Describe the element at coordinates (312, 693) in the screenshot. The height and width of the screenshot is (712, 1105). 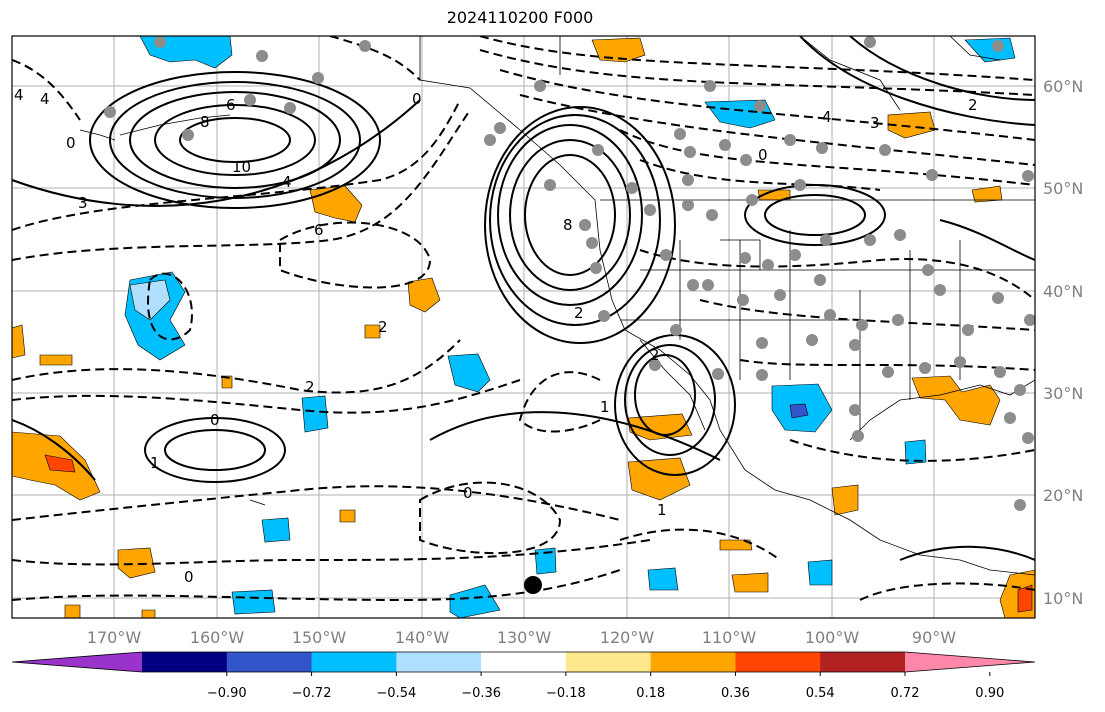
I see `colorbar-tick-label: −0.72` at that location.